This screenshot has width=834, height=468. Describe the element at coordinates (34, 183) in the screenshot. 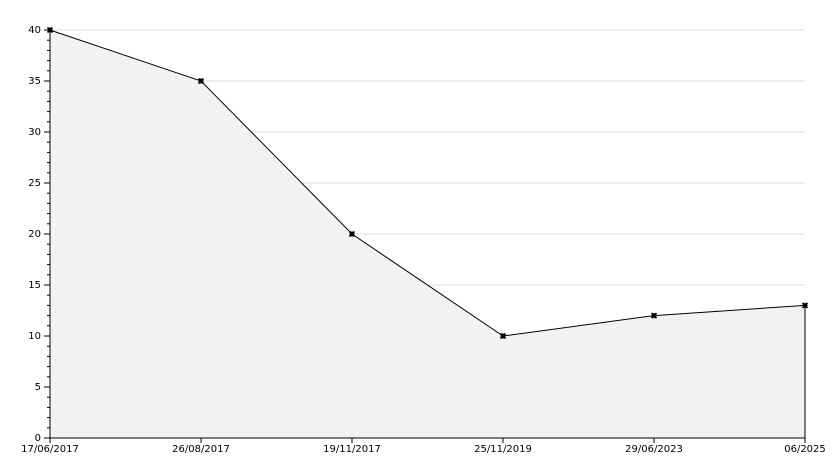

I see `y-tick-label: 25` at that location.